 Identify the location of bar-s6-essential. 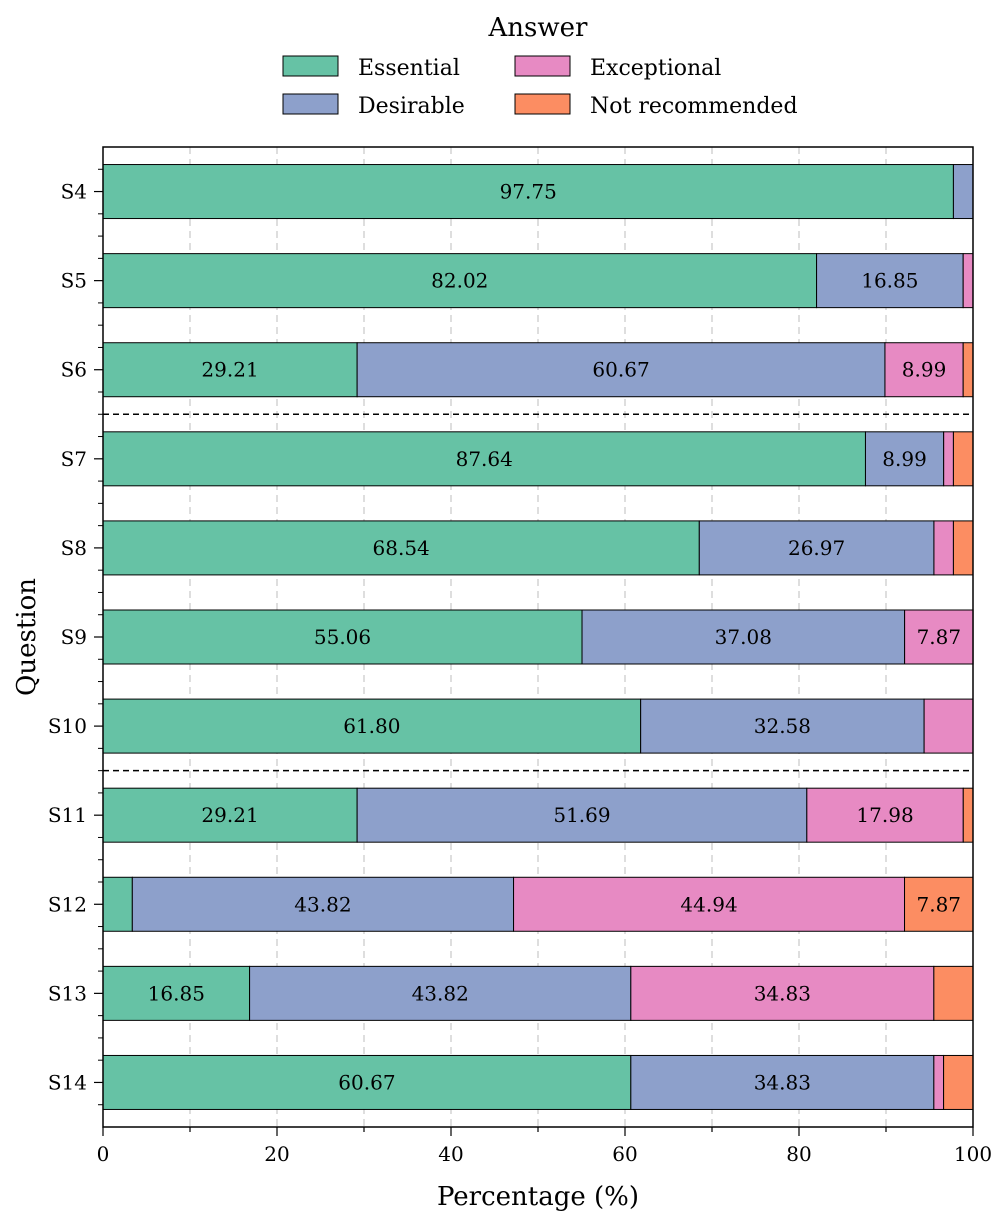
(230, 370).